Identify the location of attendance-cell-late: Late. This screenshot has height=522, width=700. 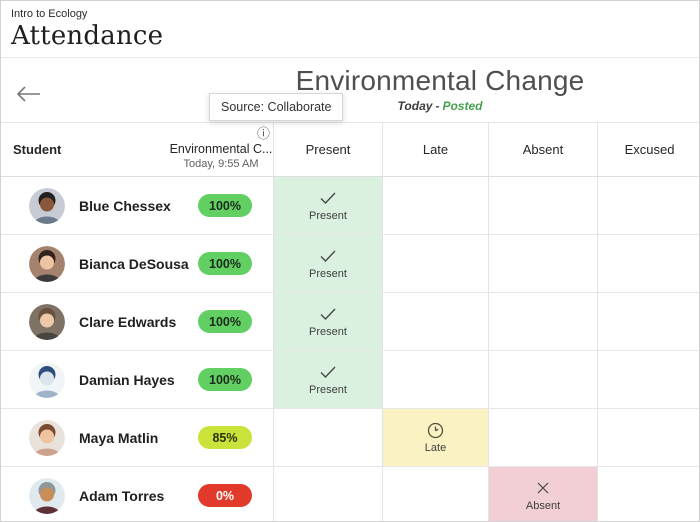
(435, 437).